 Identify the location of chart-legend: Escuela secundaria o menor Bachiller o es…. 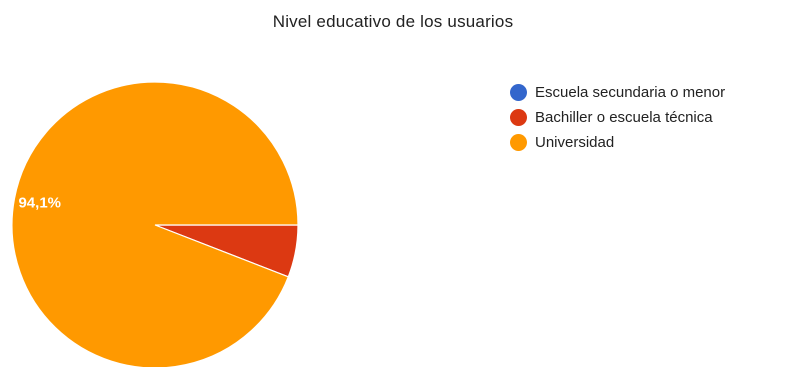
(617, 117).